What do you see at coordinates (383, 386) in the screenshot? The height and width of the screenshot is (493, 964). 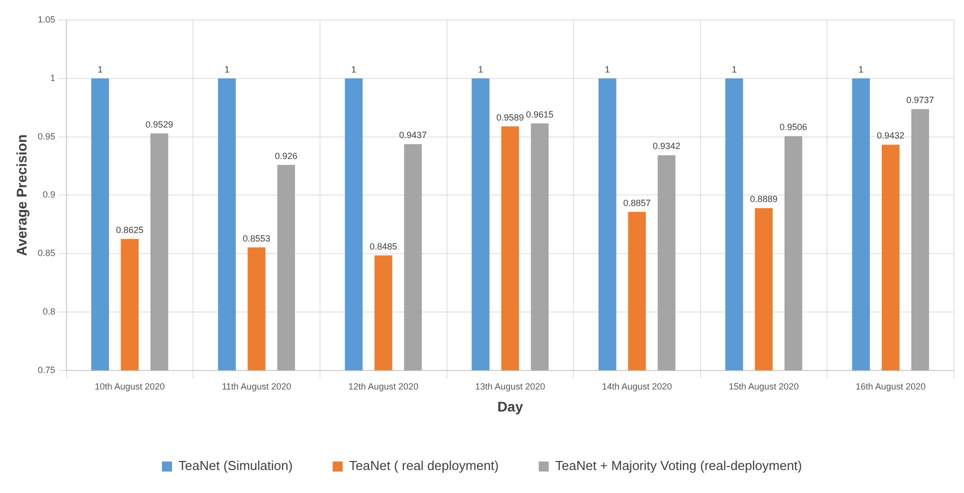 I see `x-tick-label: 12th August 2020` at bounding box center [383, 386].